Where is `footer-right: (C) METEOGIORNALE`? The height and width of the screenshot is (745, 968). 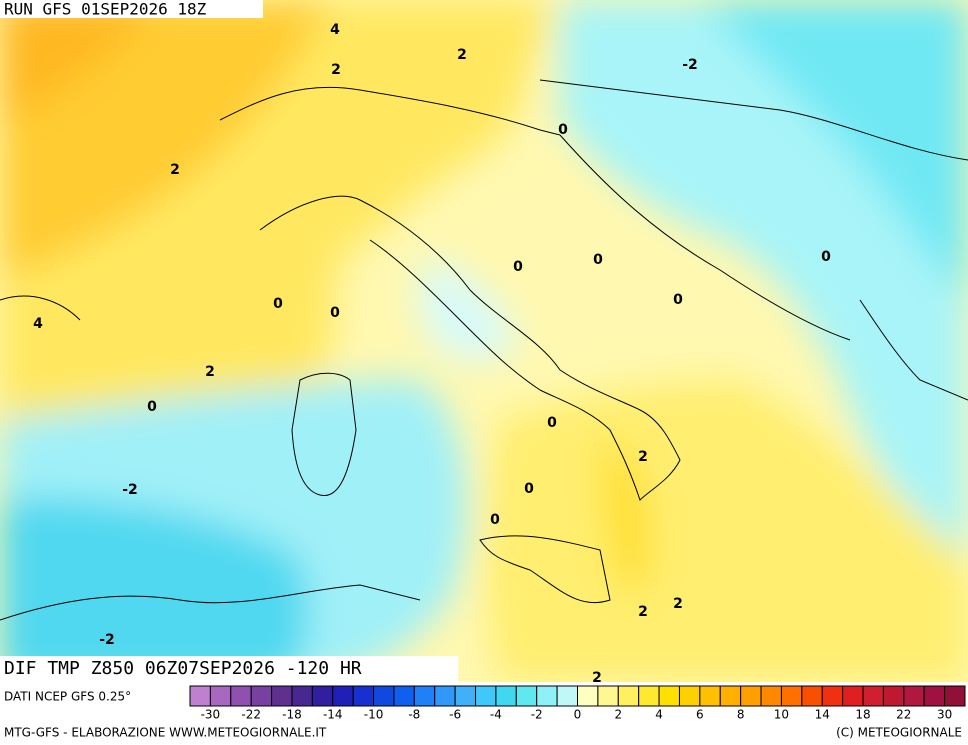
footer-right: (C) METEOGIORNALE is located at coordinates (899, 733).